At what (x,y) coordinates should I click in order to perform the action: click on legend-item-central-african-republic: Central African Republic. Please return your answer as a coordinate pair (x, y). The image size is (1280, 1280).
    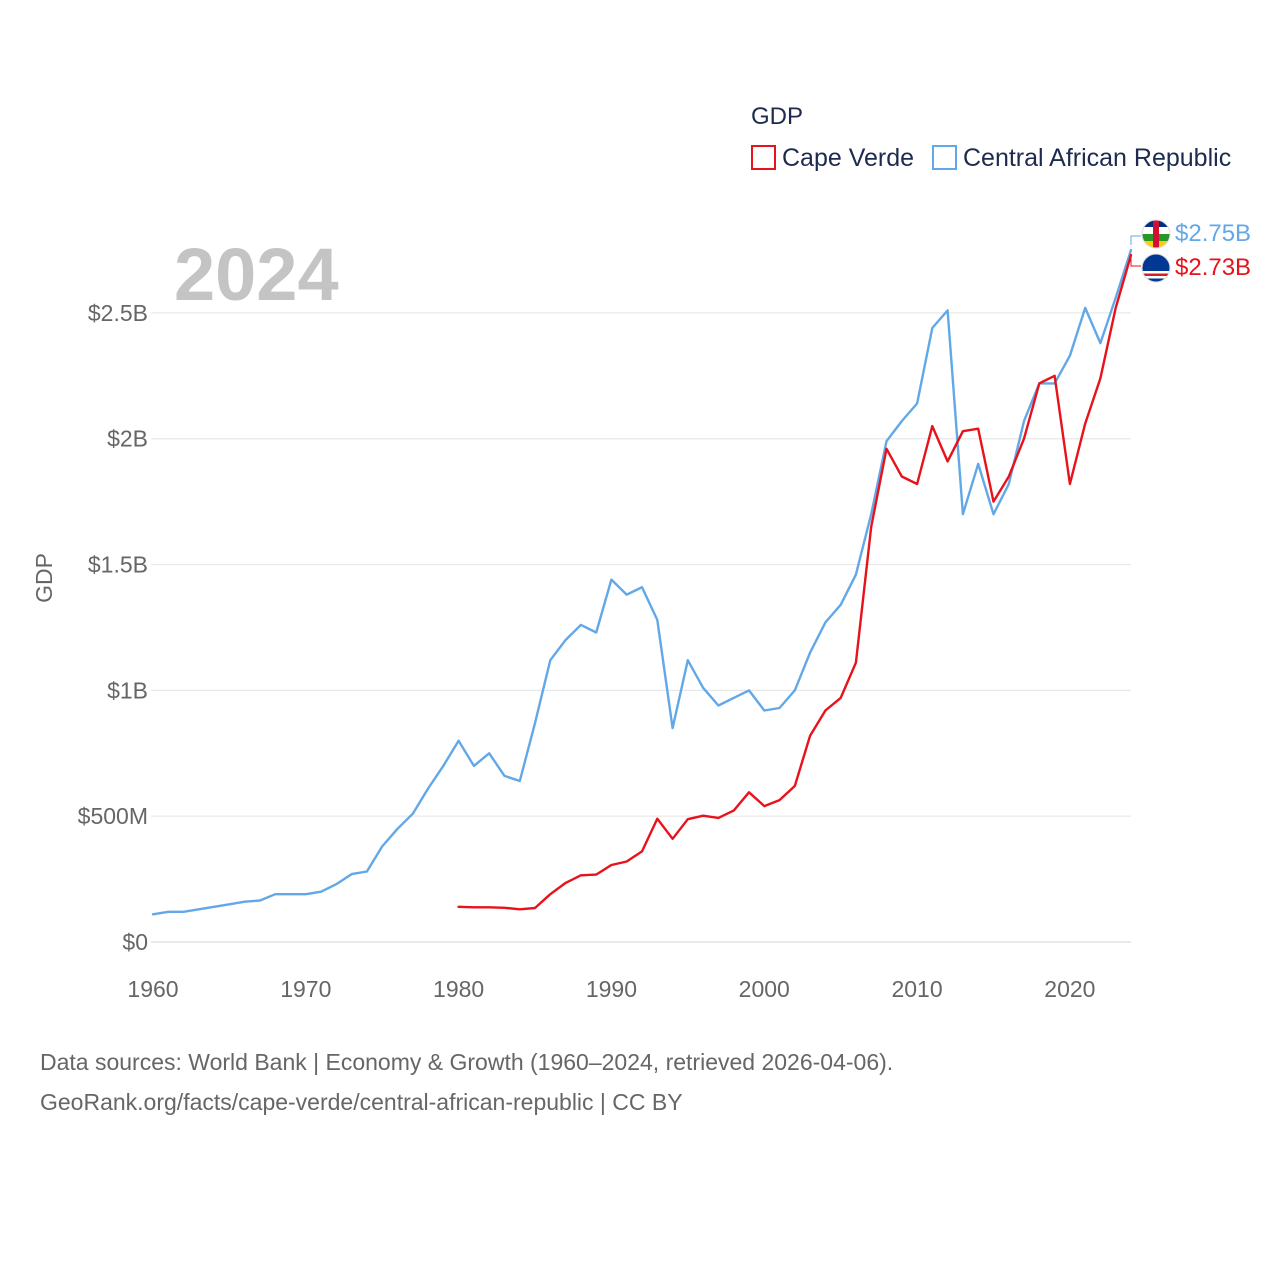
    Looking at the image, I should click on (1081, 158).